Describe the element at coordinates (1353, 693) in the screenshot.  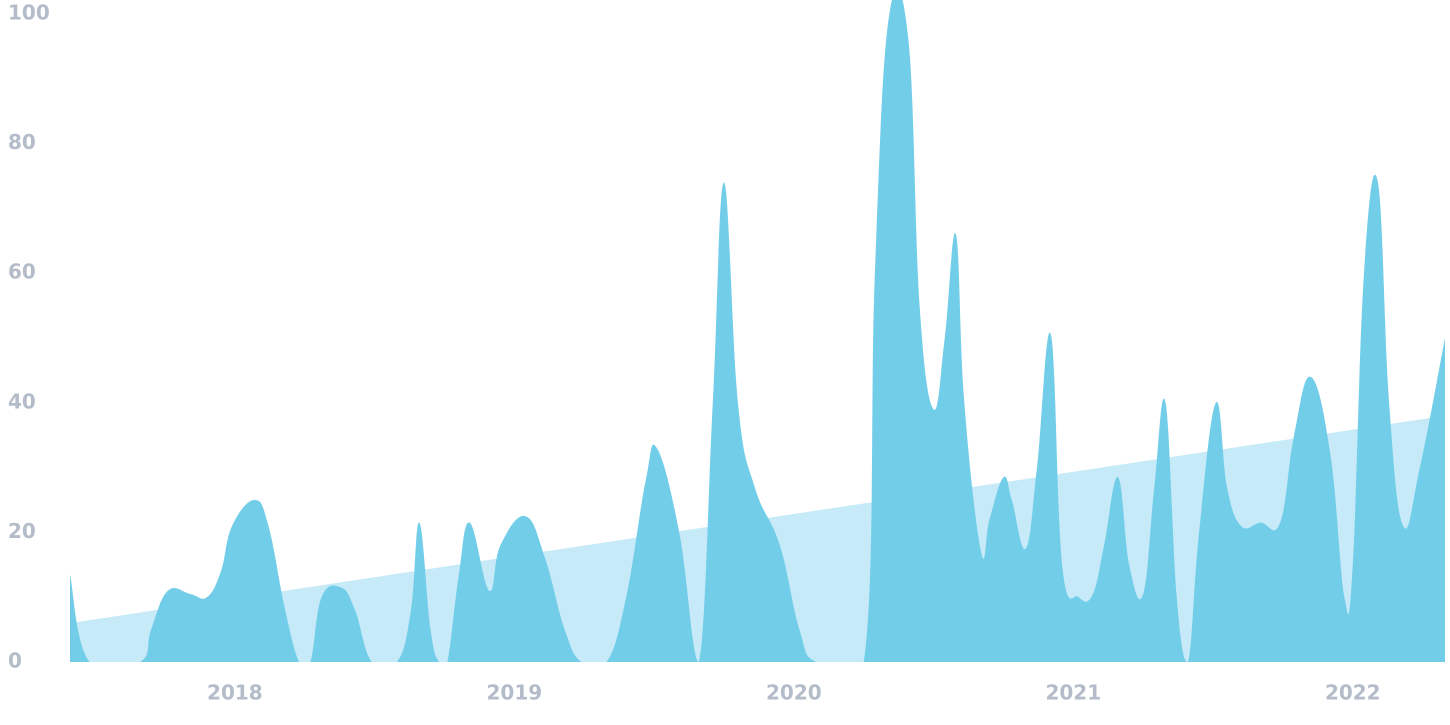
I see `x-tick-label: 2022` at that location.